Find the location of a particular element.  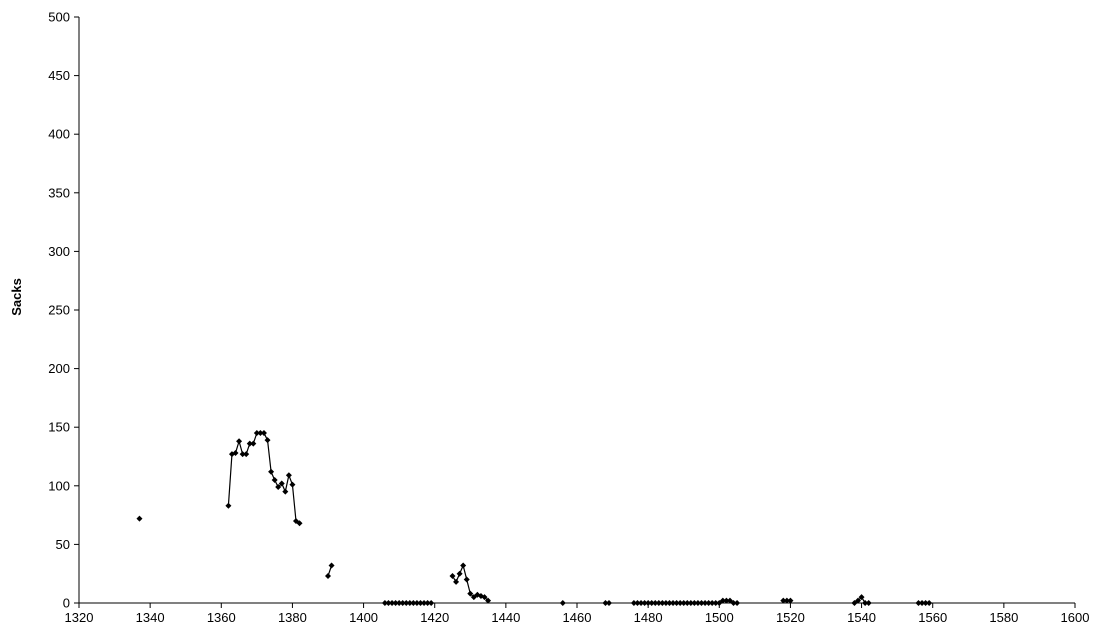

x-tick-label: 1480 is located at coordinates (648, 617).